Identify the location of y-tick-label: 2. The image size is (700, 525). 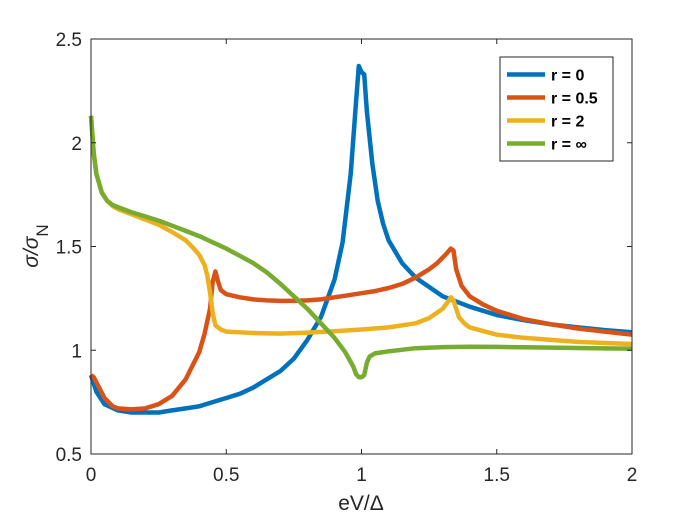
(76, 144).